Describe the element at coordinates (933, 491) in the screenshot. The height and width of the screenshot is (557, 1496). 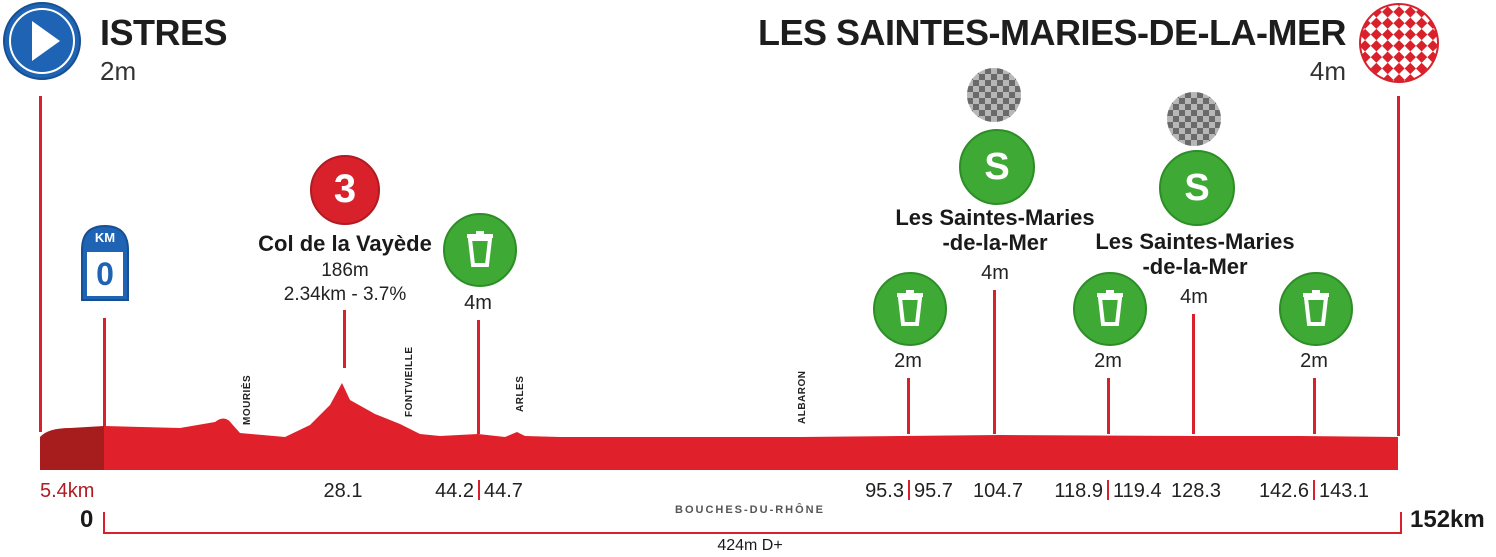
I see `km-label: 95.7` at that location.